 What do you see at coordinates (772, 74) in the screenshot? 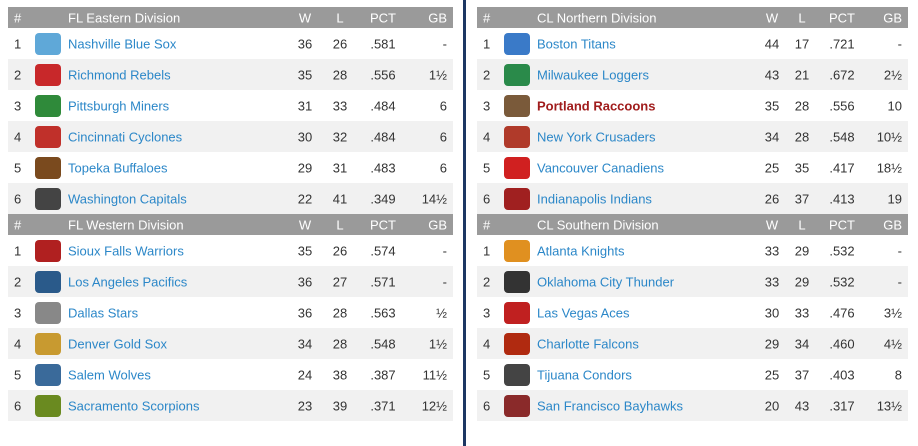
I see `wins: 43` at bounding box center [772, 74].